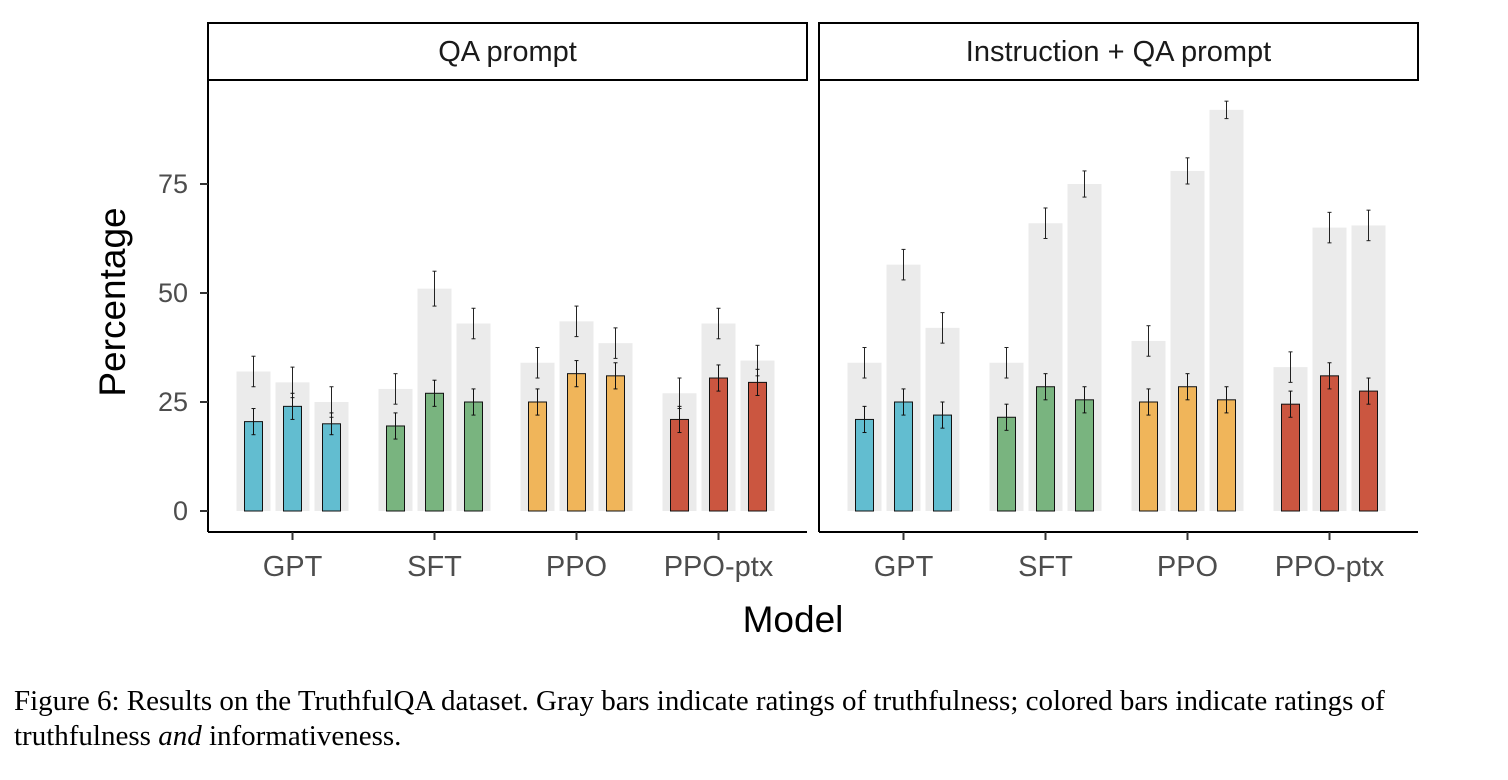 This screenshot has width=1508, height=780. What do you see at coordinates (301, 736) in the screenshot?
I see `caption-text-end: informativeness.` at bounding box center [301, 736].